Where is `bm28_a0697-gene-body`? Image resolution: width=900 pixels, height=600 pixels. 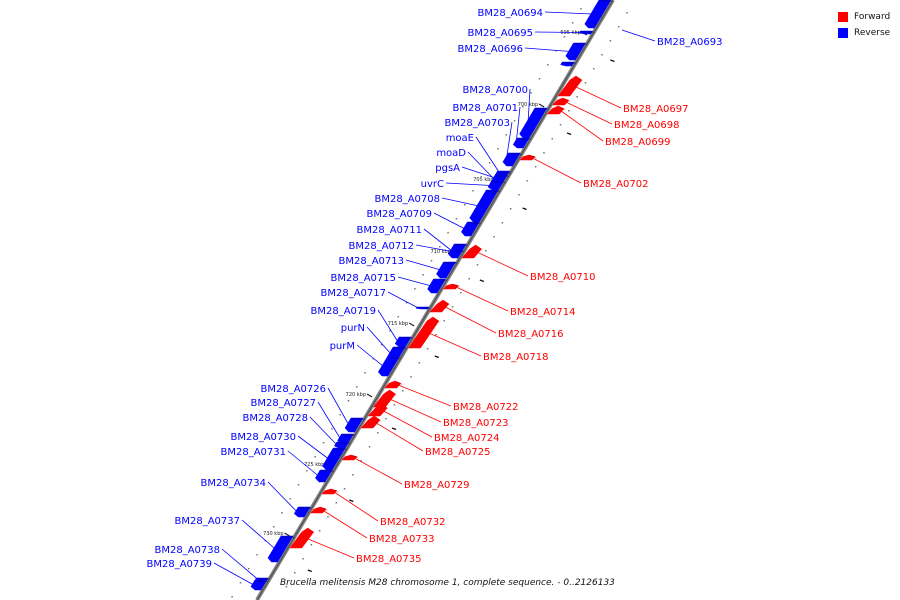 bm28_a0697-gene-body is located at coordinates (570, 86).